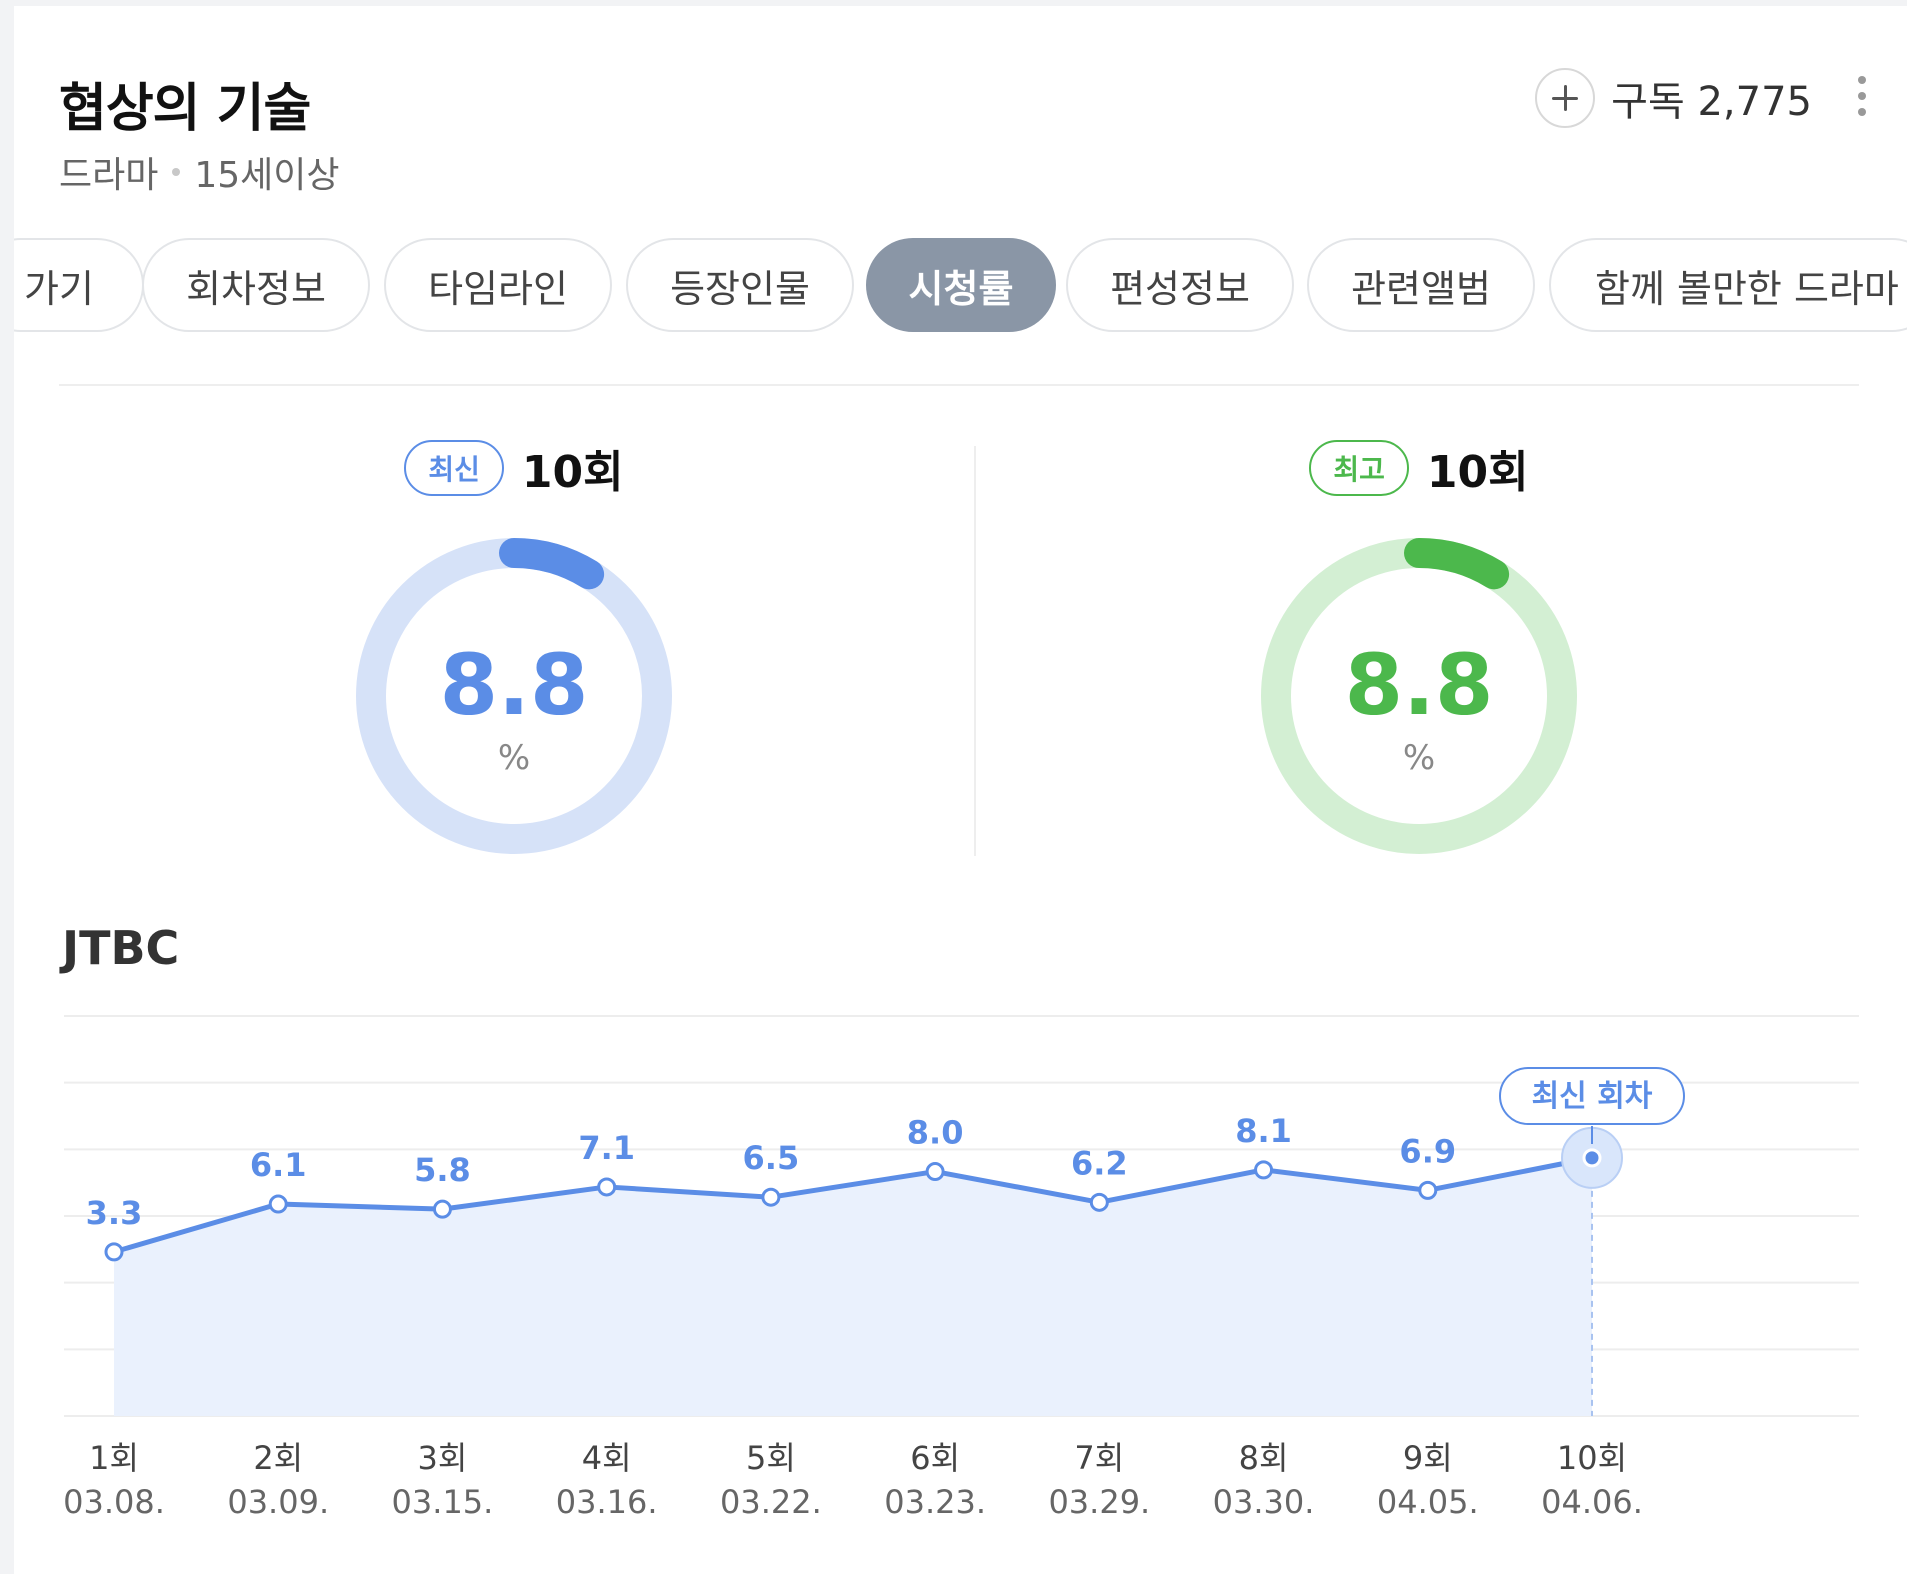 Image resolution: width=1907 pixels, height=1574 pixels. Describe the element at coordinates (1428, 1458) in the screenshot. I see `x-tick-label: 9회` at that location.